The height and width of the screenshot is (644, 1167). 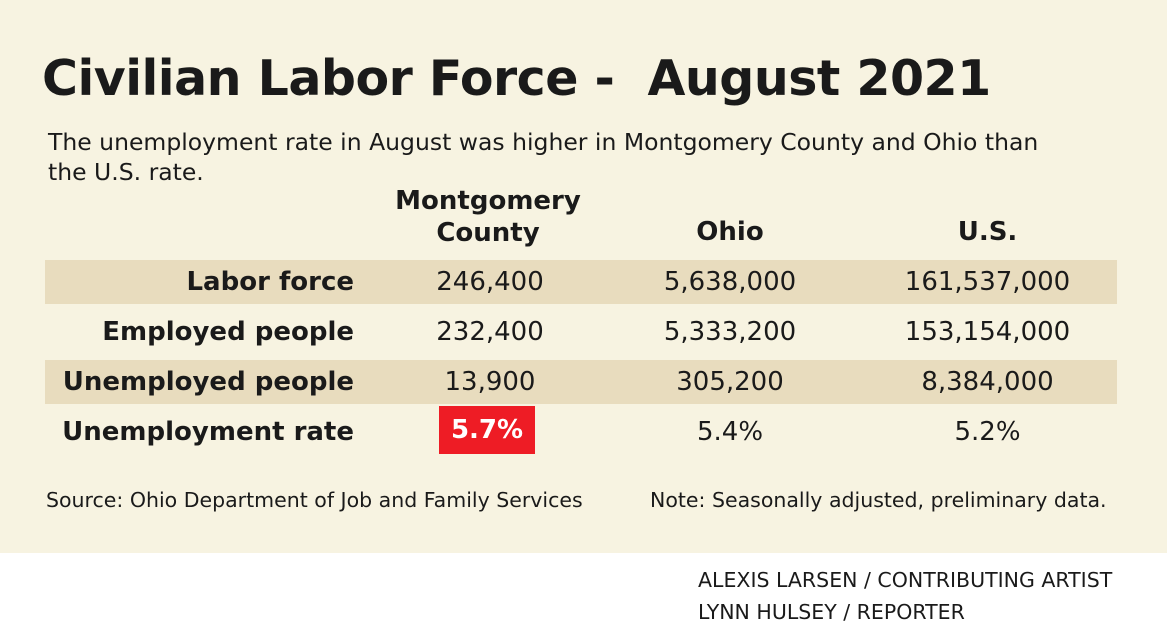 What do you see at coordinates (490, 332) in the screenshot?
I see `table-cell: 232,400` at bounding box center [490, 332].